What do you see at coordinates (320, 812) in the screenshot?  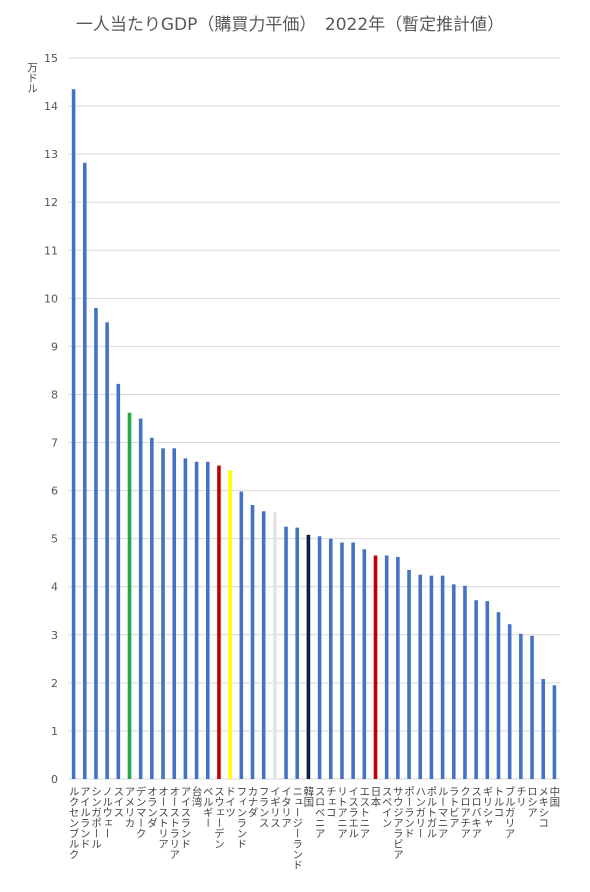 I see `x-tick-label: スロベニア` at bounding box center [320, 812].